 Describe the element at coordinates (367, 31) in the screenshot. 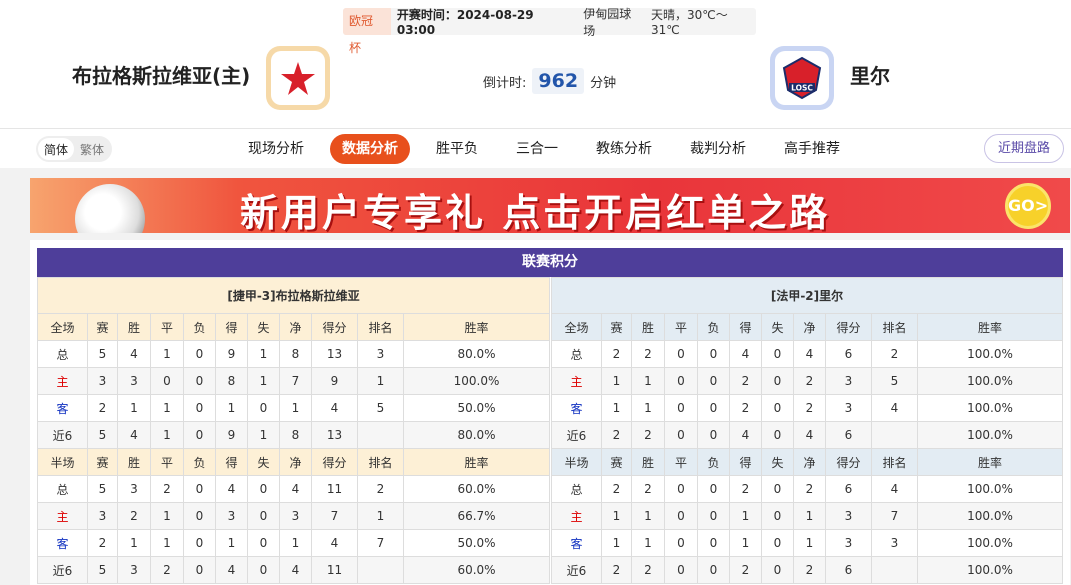

I see `competition-badge: 欧冠杯` at that location.